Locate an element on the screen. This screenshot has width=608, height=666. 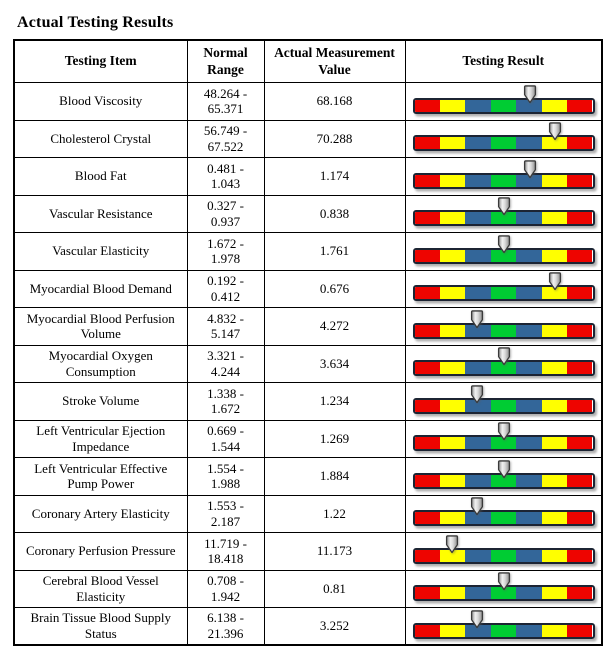
measurement-value-cell: 1.22 is located at coordinates (334, 513).